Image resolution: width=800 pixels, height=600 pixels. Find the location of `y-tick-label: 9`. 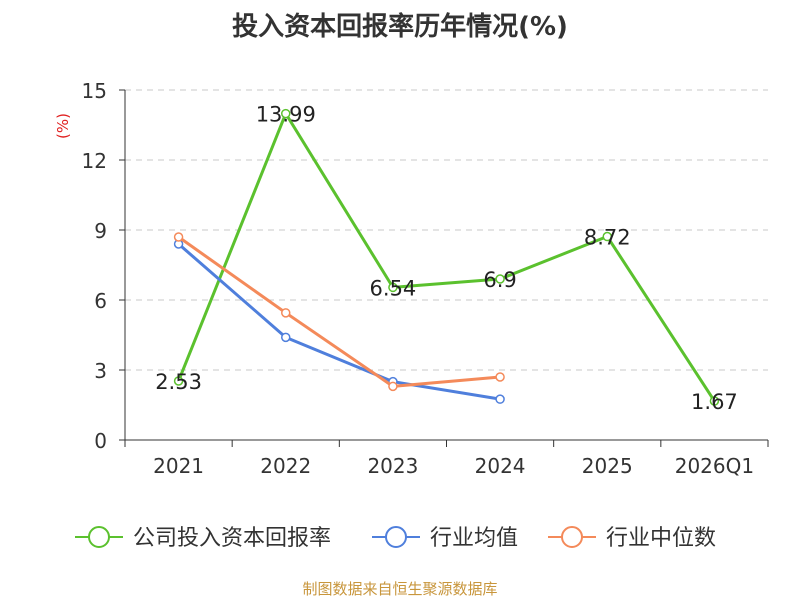

y-tick-label: 9 is located at coordinates (100, 231).